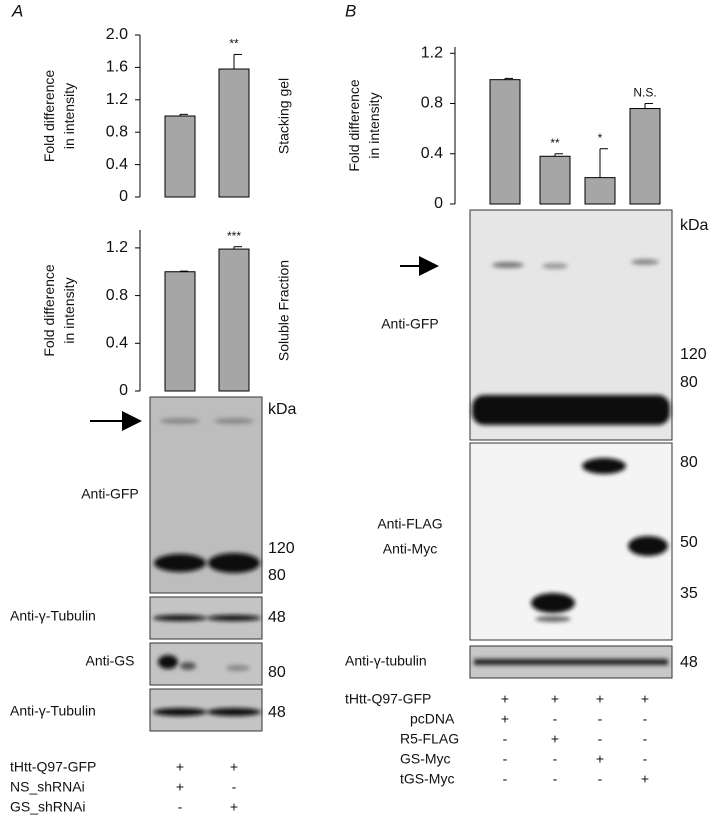  What do you see at coordinates (17, 10) in the screenshot?
I see `panel-label: A` at bounding box center [17, 10].